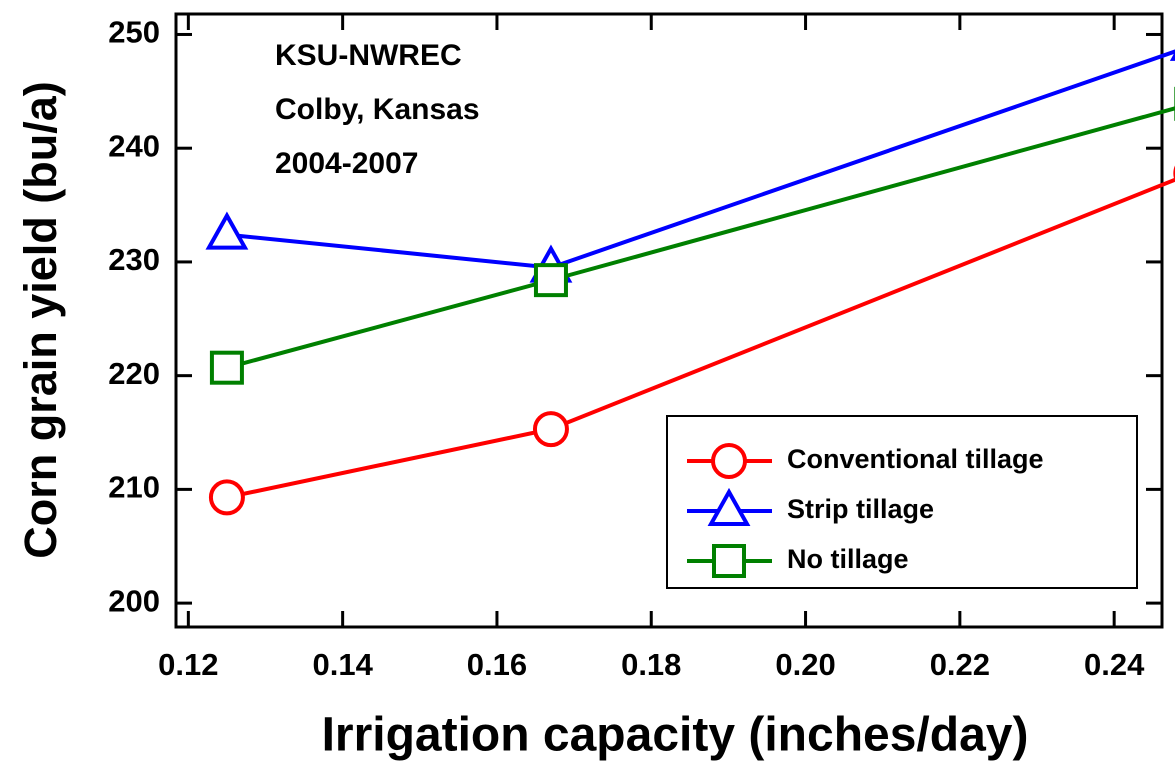  What do you see at coordinates (848, 559) in the screenshot?
I see `legend-label: No tillage` at bounding box center [848, 559].